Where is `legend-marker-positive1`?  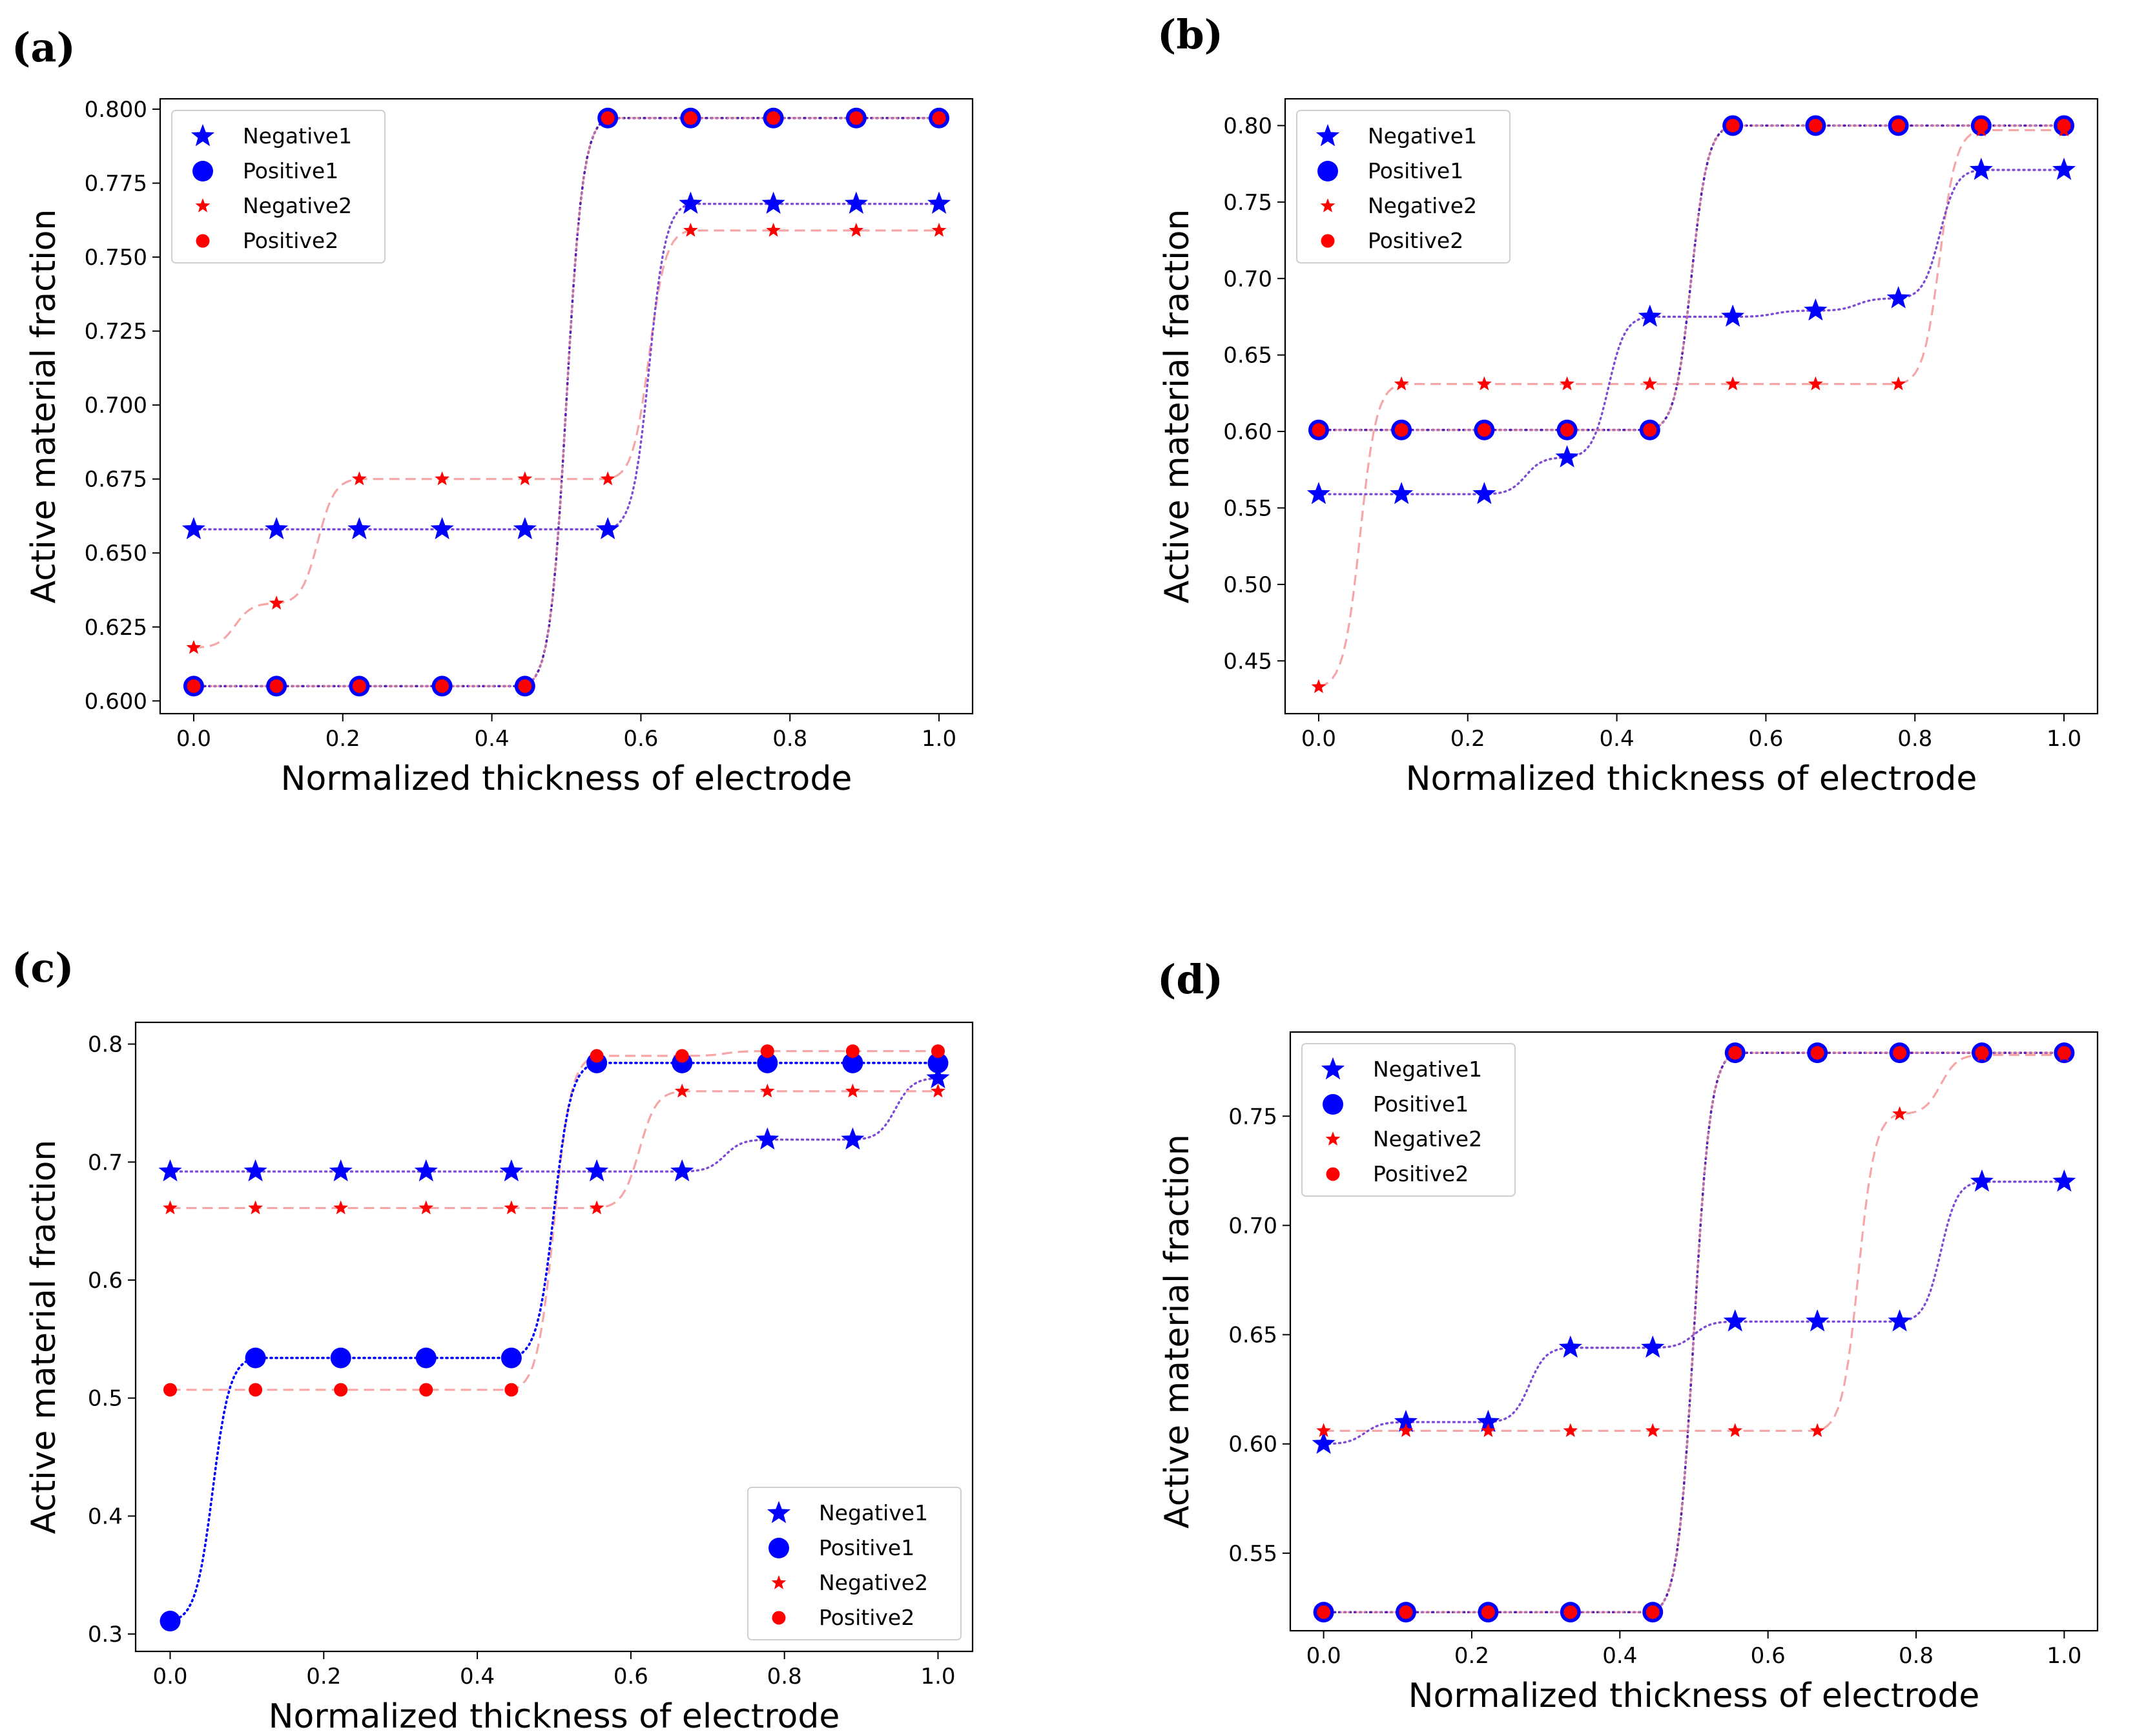 legend-marker-positive1 is located at coordinates (1333, 1104).